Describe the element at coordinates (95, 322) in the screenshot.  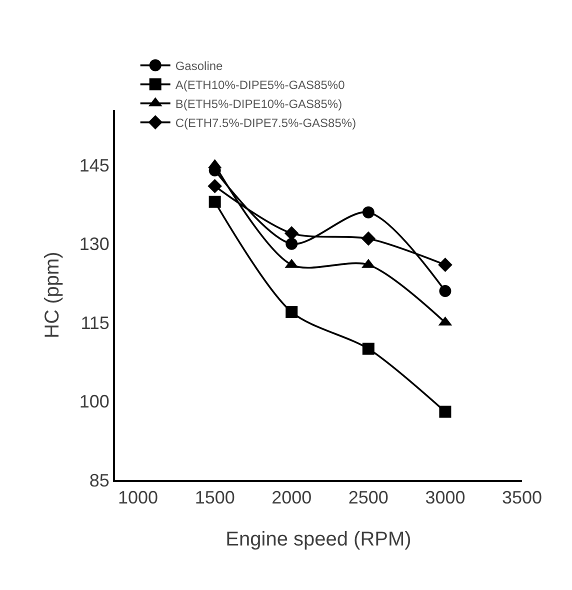
I see `y-tick-label: 115` at that location.